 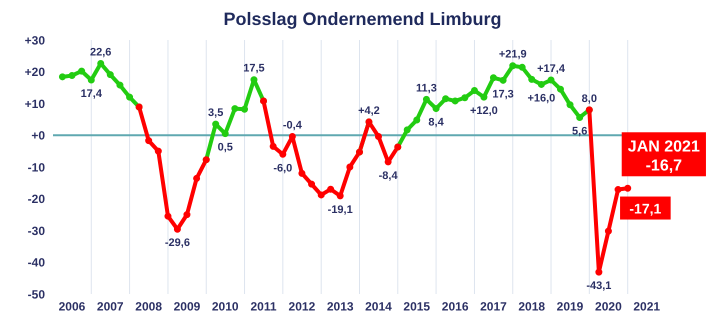 I want to click on data-label: +21,9, so click(x=512, y=54).